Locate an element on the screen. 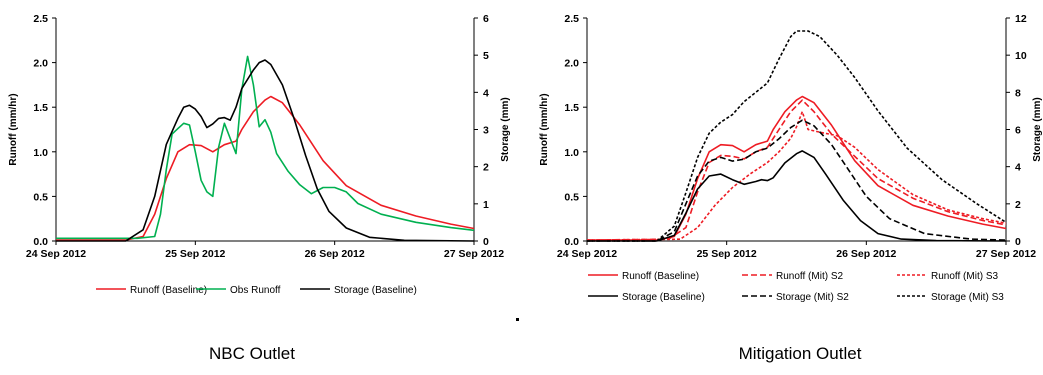 This screenshot has height=375, width=1043. series-line-storage-mit-s2 is located at coordinates (797, 180).